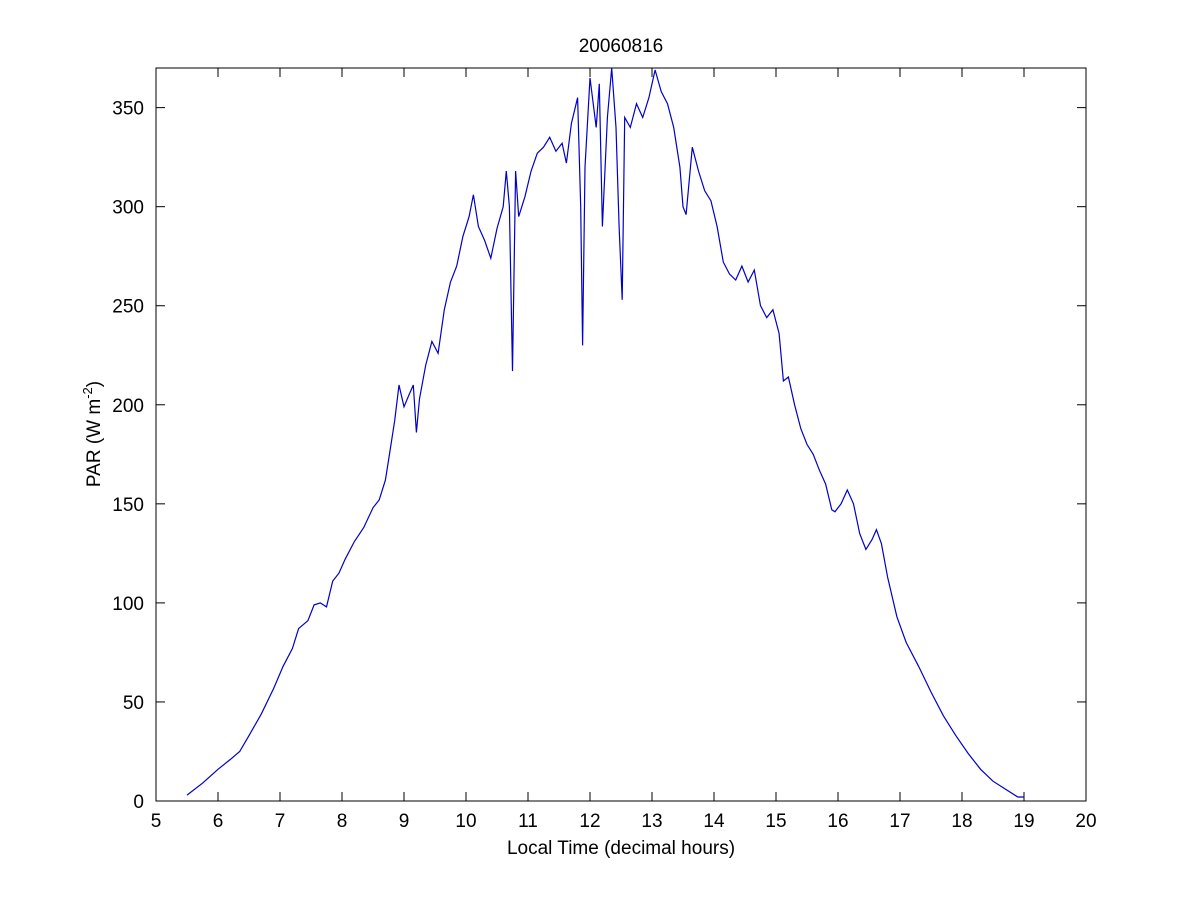  I want to click on x-tick-label: 7, so click(280, 821).